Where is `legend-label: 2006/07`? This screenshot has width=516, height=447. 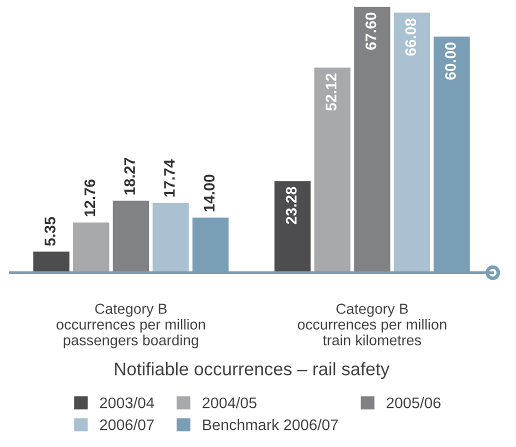 legend-label: 2006/07 is located at coordinates (127, 424).